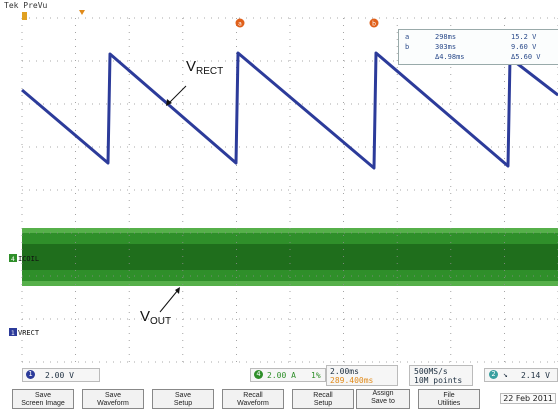 Image resolution: width=558 pixels, height=410 pixels. What do you see at coordinates (407, 47) in the screenshot?
I see `readout-b-icon: b` at bounding box center [407, 47].